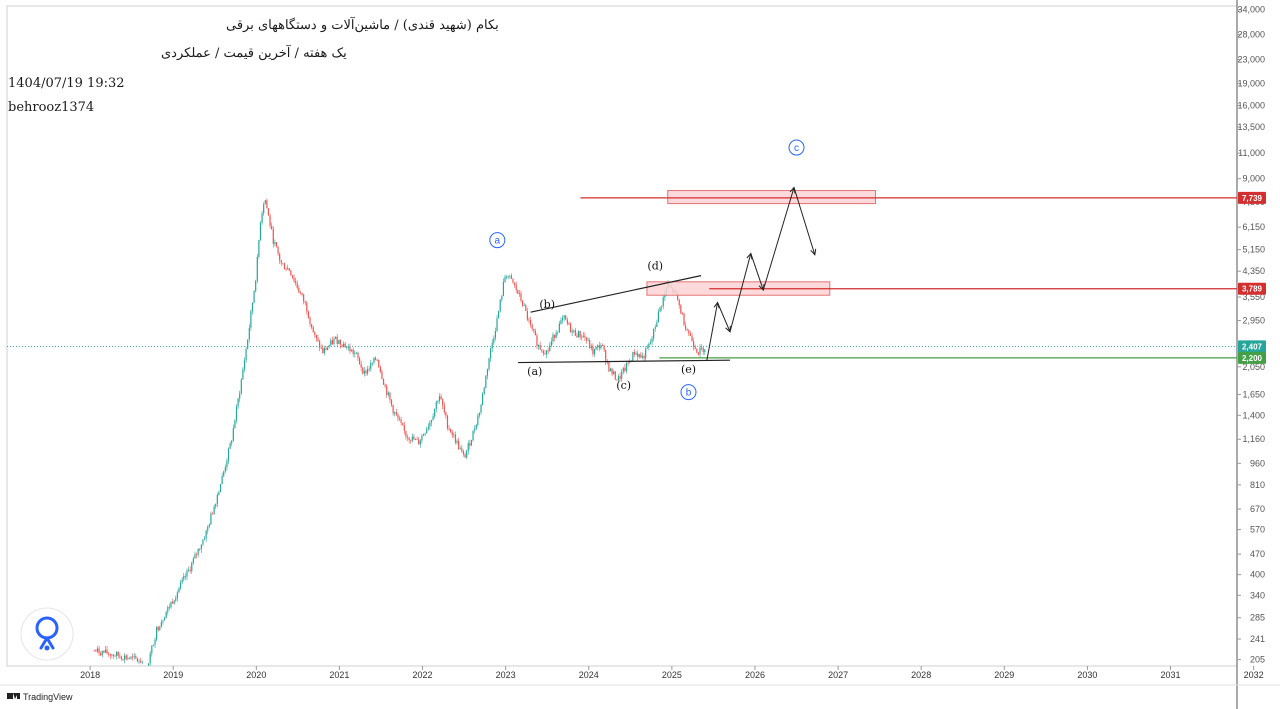  Describe the element at coordinates (339, 675) in the screenshot. I see `time-tick-label: 2021` at that location.